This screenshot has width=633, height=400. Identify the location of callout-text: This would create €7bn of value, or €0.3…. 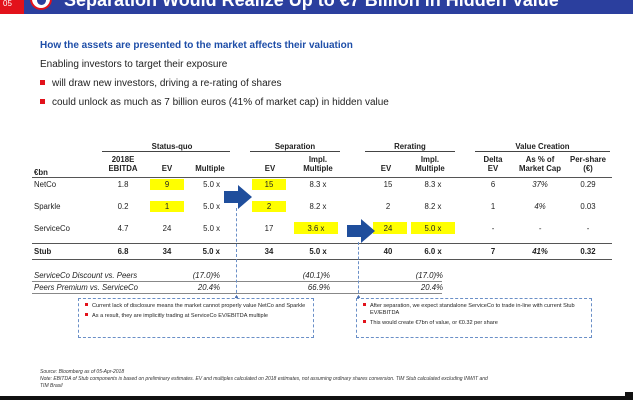
(434, 323).